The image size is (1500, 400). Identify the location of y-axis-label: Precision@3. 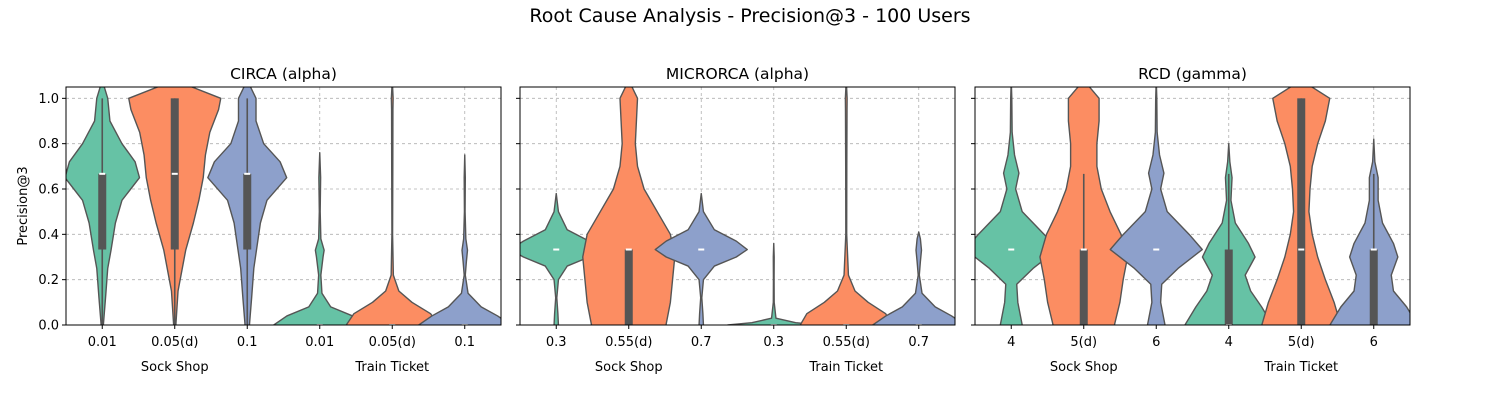
(23, 205).